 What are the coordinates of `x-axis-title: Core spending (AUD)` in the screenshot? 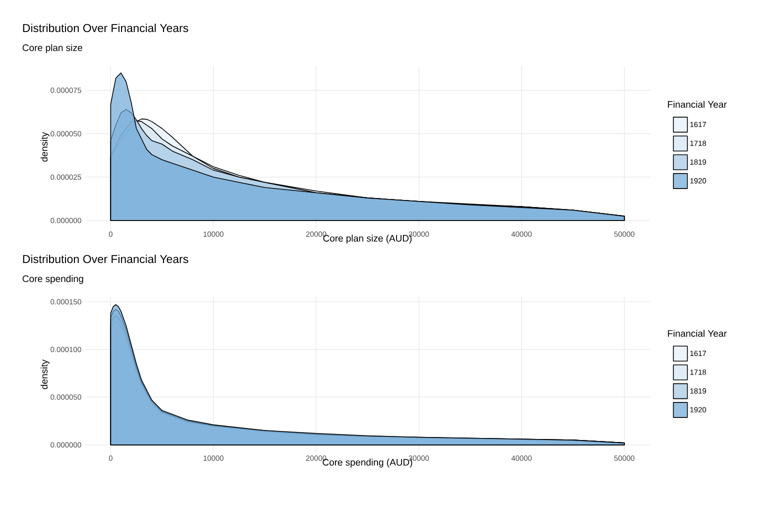 It's located at (367, 463).